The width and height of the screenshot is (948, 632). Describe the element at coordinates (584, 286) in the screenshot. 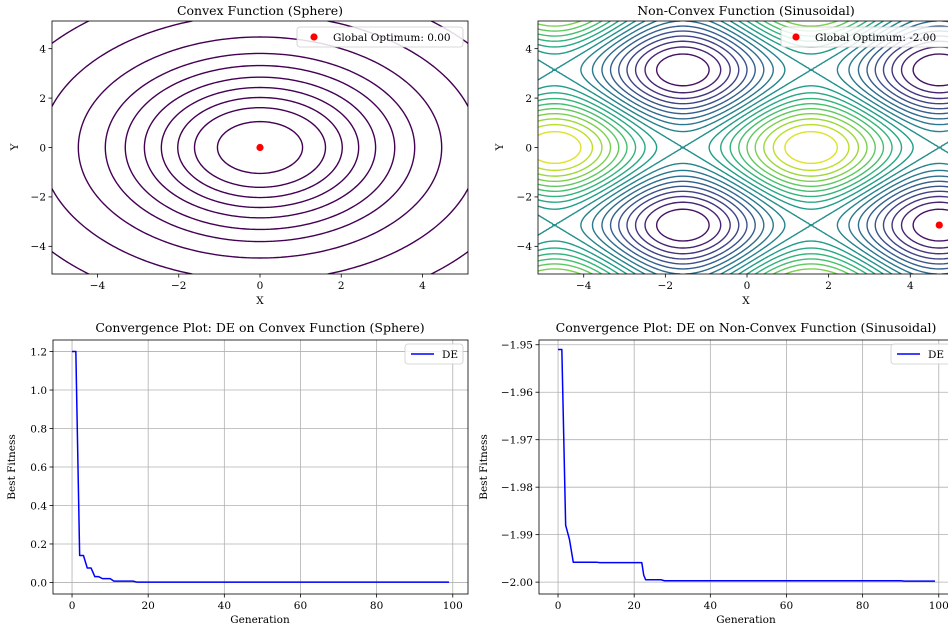

I see `x-tick-label: −4` at that location.